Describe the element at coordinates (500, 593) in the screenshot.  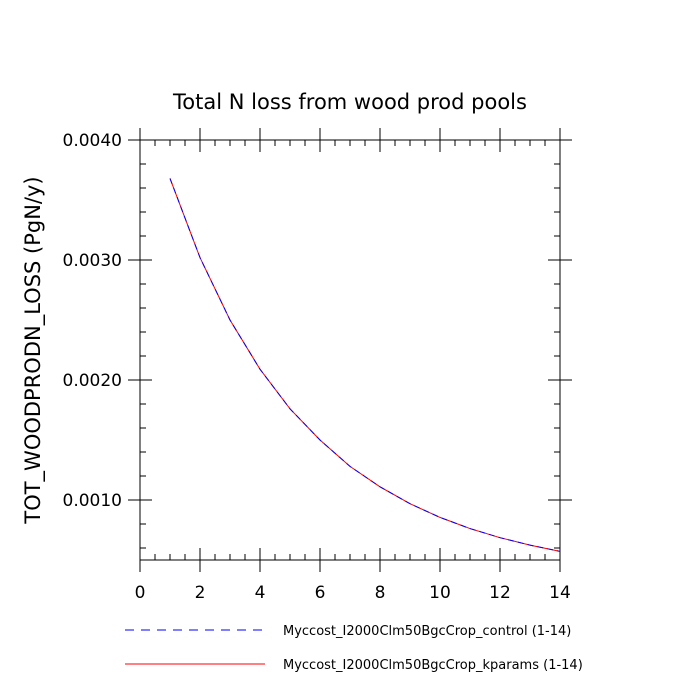
I see `x-tick-label: 12` at that location.